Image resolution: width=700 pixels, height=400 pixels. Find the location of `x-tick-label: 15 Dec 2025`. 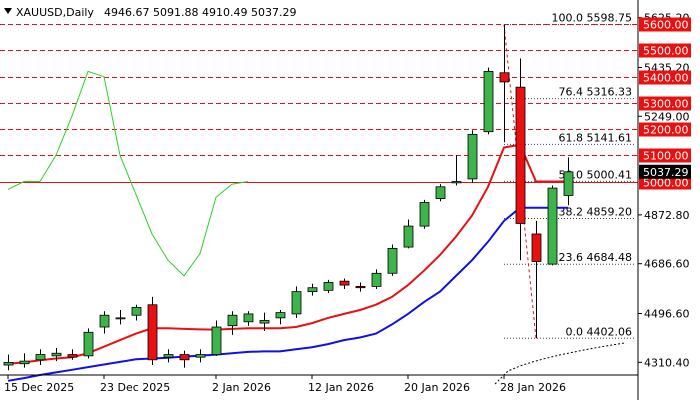

x-tick-label: 15 Dec 2025 is located at coordinates (39, 387).